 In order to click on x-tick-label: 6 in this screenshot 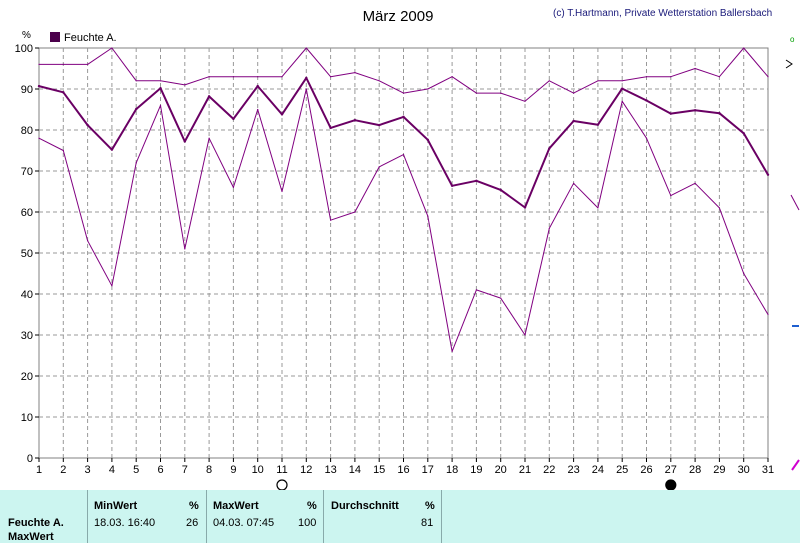, I will do `click(160, 470)`.